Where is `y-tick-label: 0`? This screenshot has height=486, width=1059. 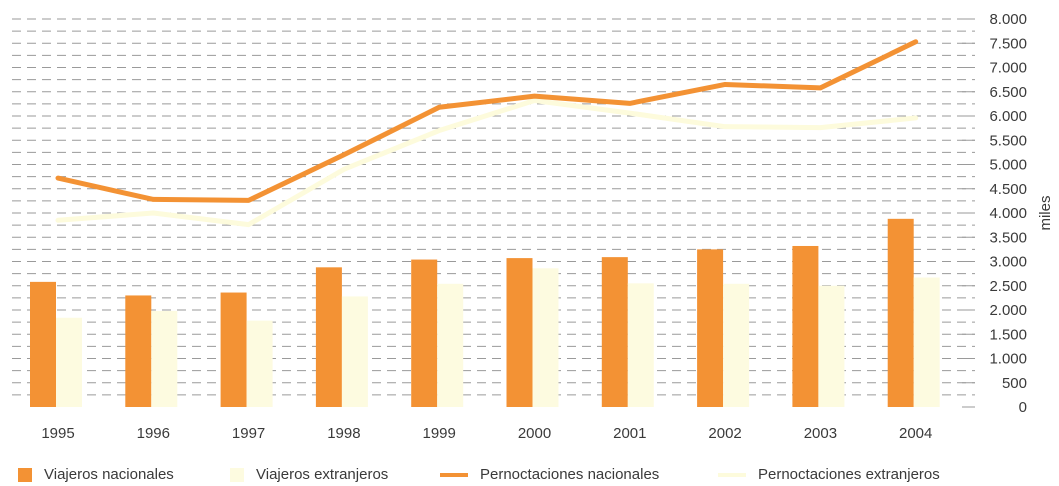 y-tick-label: 0 is located at coordinates (1023, 407).